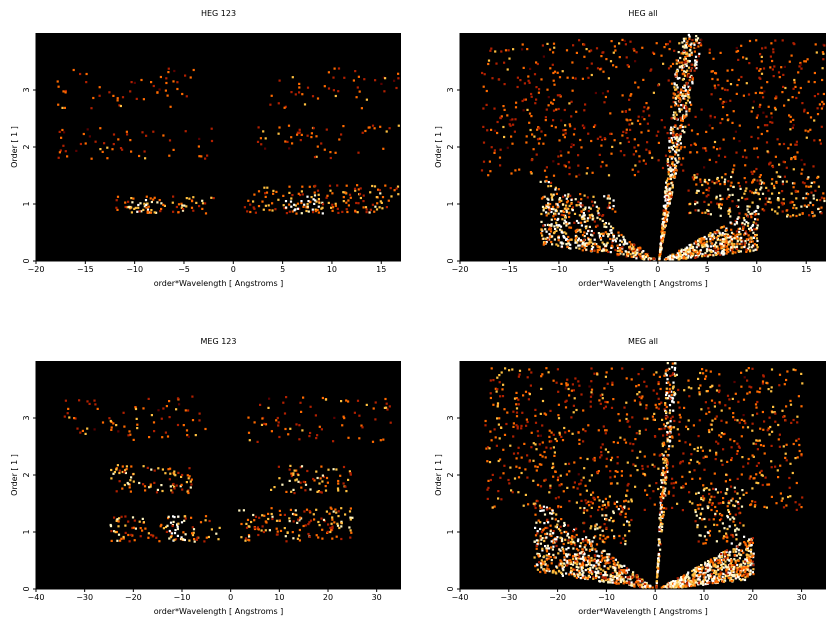  I want to click on x-tick-label: 0, so click(230, 597).